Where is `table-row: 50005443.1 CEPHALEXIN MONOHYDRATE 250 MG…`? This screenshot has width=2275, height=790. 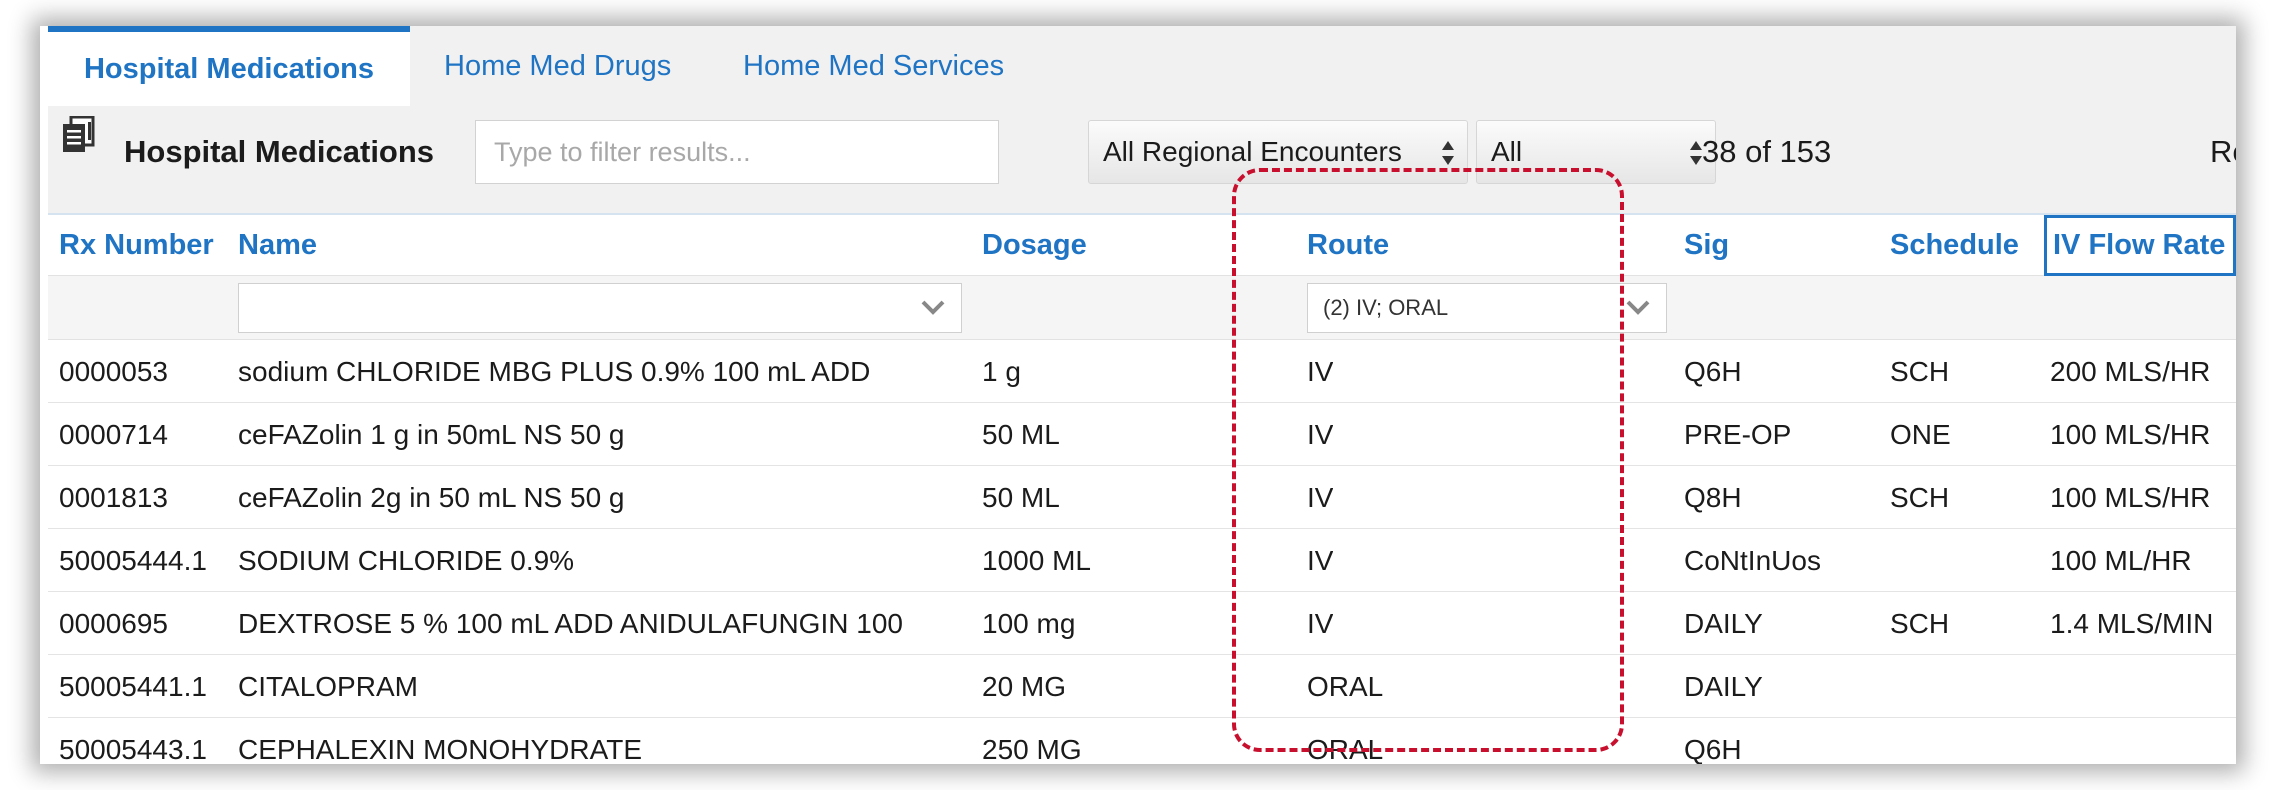
table-row: 50005443.1 CEPHALEXIN MONOHYDRATE 250 MG… is located at coordinates (1142, 741).